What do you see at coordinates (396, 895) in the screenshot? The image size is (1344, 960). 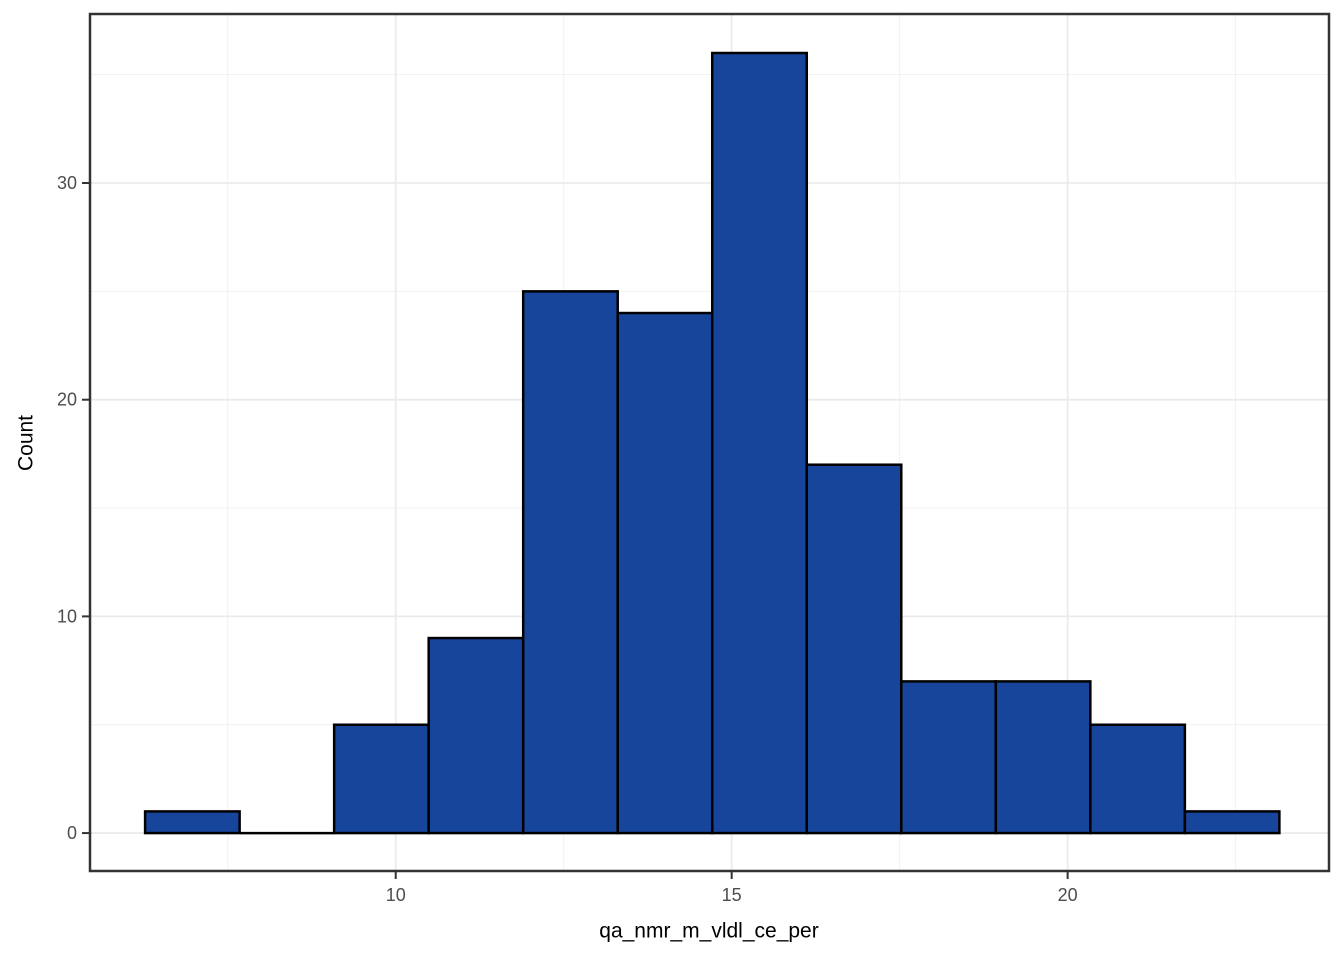 I see `x-tick-label: 10` at bounding box center [396, 895].